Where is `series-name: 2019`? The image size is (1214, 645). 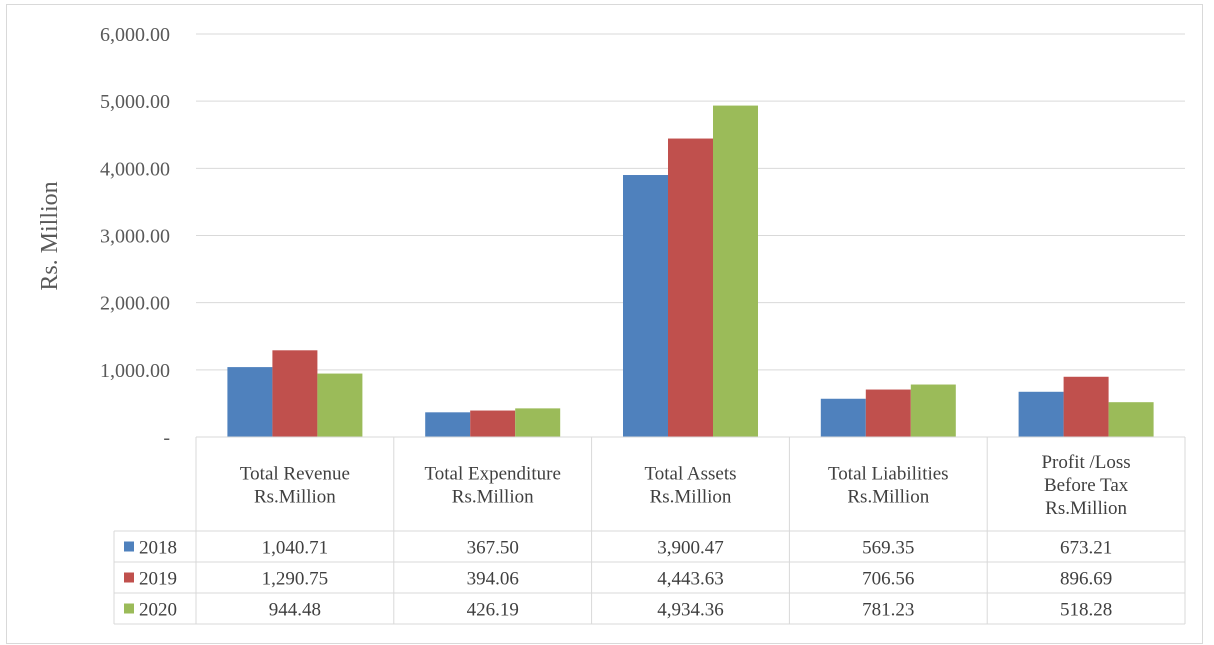
series-name: 2019 is located at coordinates (158, 579).